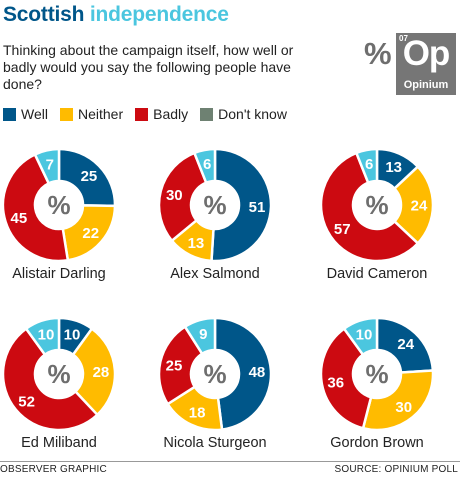  Describe the element at coordinates (142, 114) in the screenshot. I see `legend-swatch-badly` at that location.